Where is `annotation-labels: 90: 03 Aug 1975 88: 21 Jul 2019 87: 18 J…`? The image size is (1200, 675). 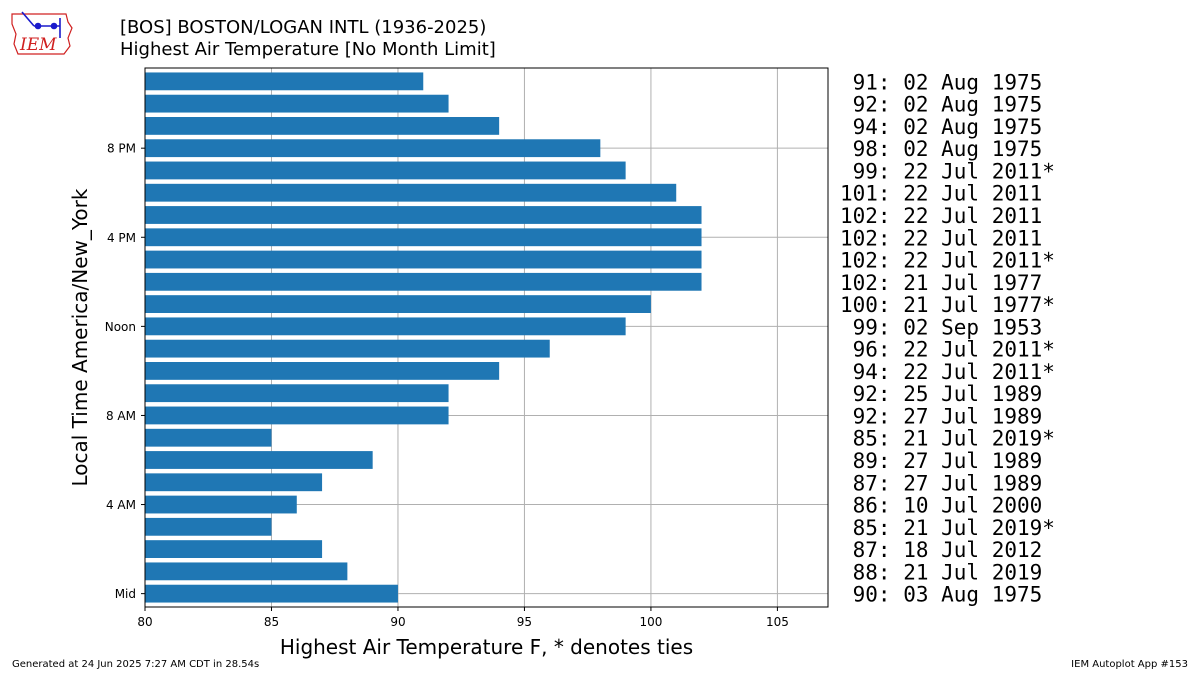
annotation-labels: 90: 03 Aug 1975 88: 21 Jul 2019 87: 18 J… is located at coordinates (947, 338).